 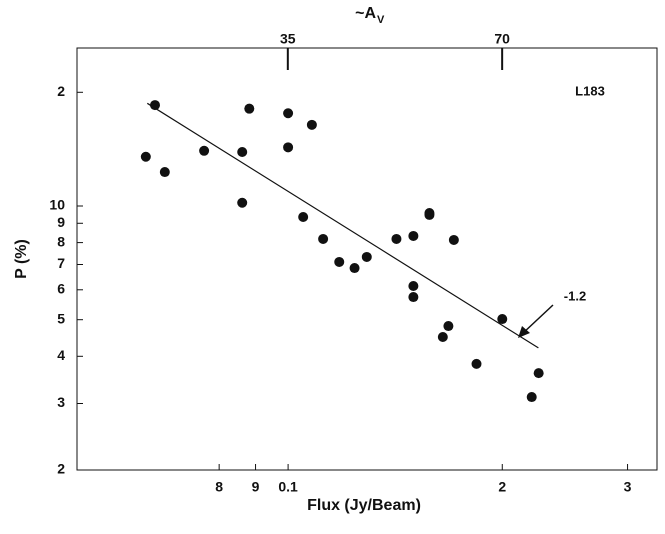 What do you see at coordinates (219, 487) in the screenshot?
I see `x-tick-label: 8` at bounding box center [219, 487].